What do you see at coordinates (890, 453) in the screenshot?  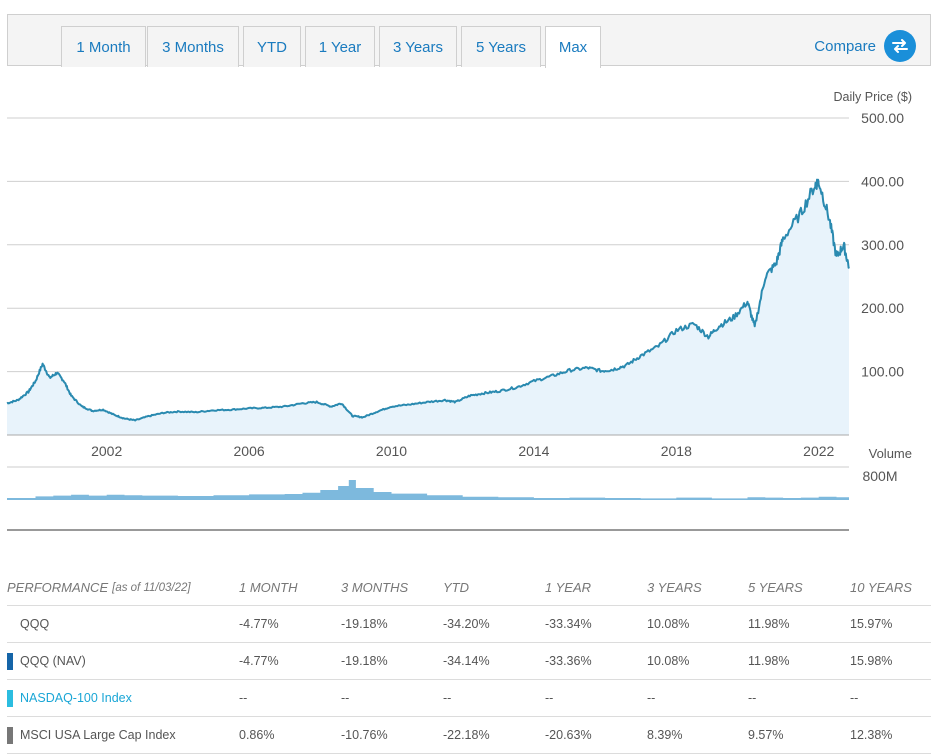 I see `volume-title: Volume` at bounding box center [890, 453].